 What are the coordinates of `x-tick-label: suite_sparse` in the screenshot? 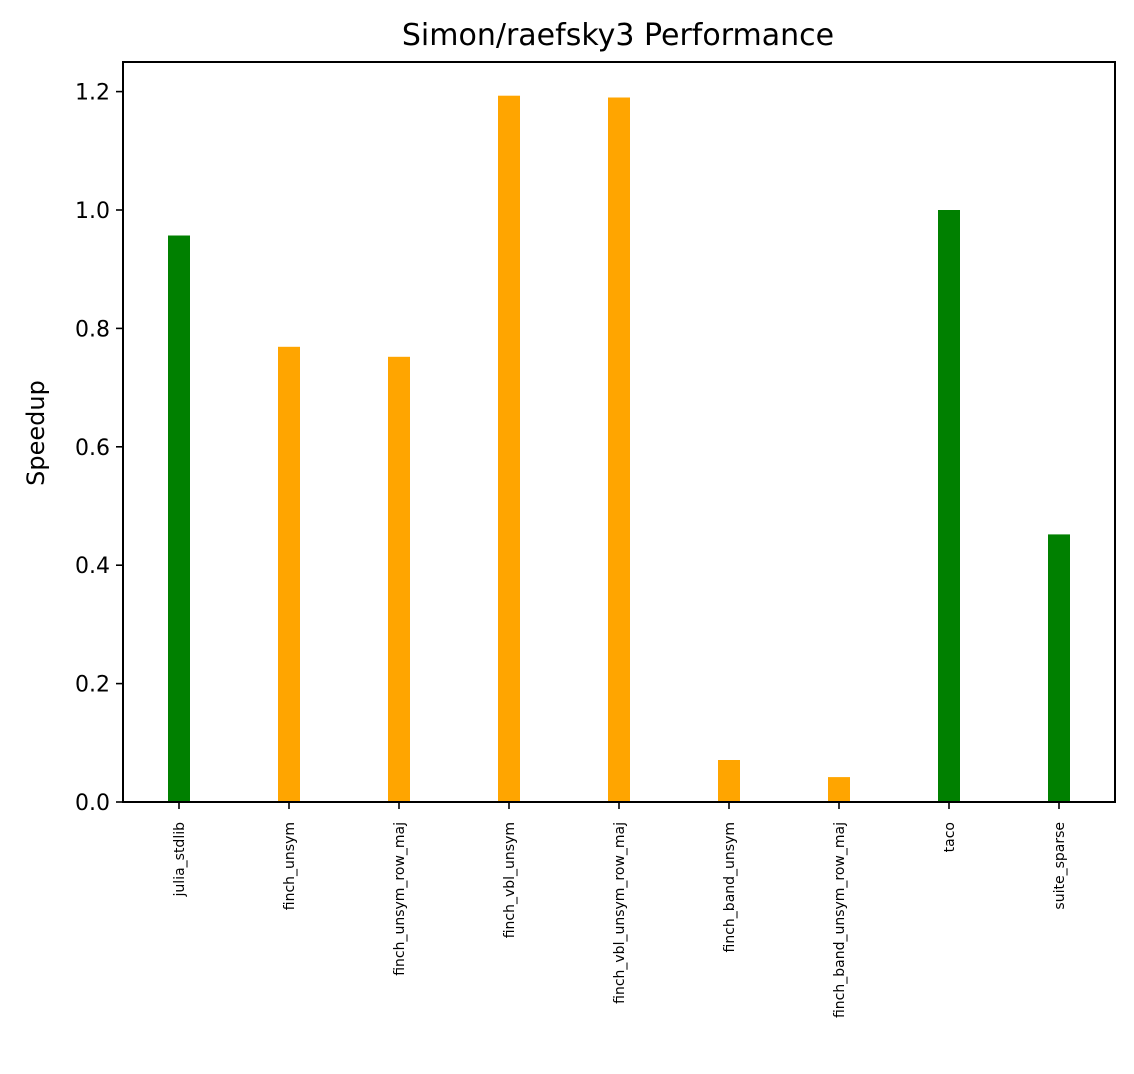 It's located at (1060, 866).